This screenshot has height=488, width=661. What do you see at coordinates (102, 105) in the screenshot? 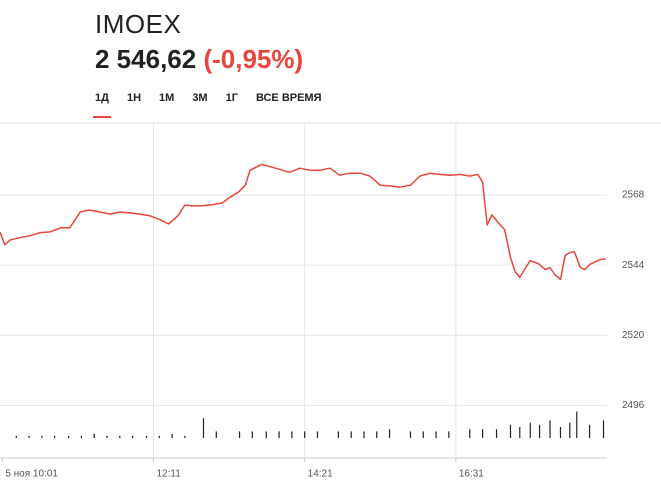
I see `tab: 1Д` at bounding box center [102, 105].